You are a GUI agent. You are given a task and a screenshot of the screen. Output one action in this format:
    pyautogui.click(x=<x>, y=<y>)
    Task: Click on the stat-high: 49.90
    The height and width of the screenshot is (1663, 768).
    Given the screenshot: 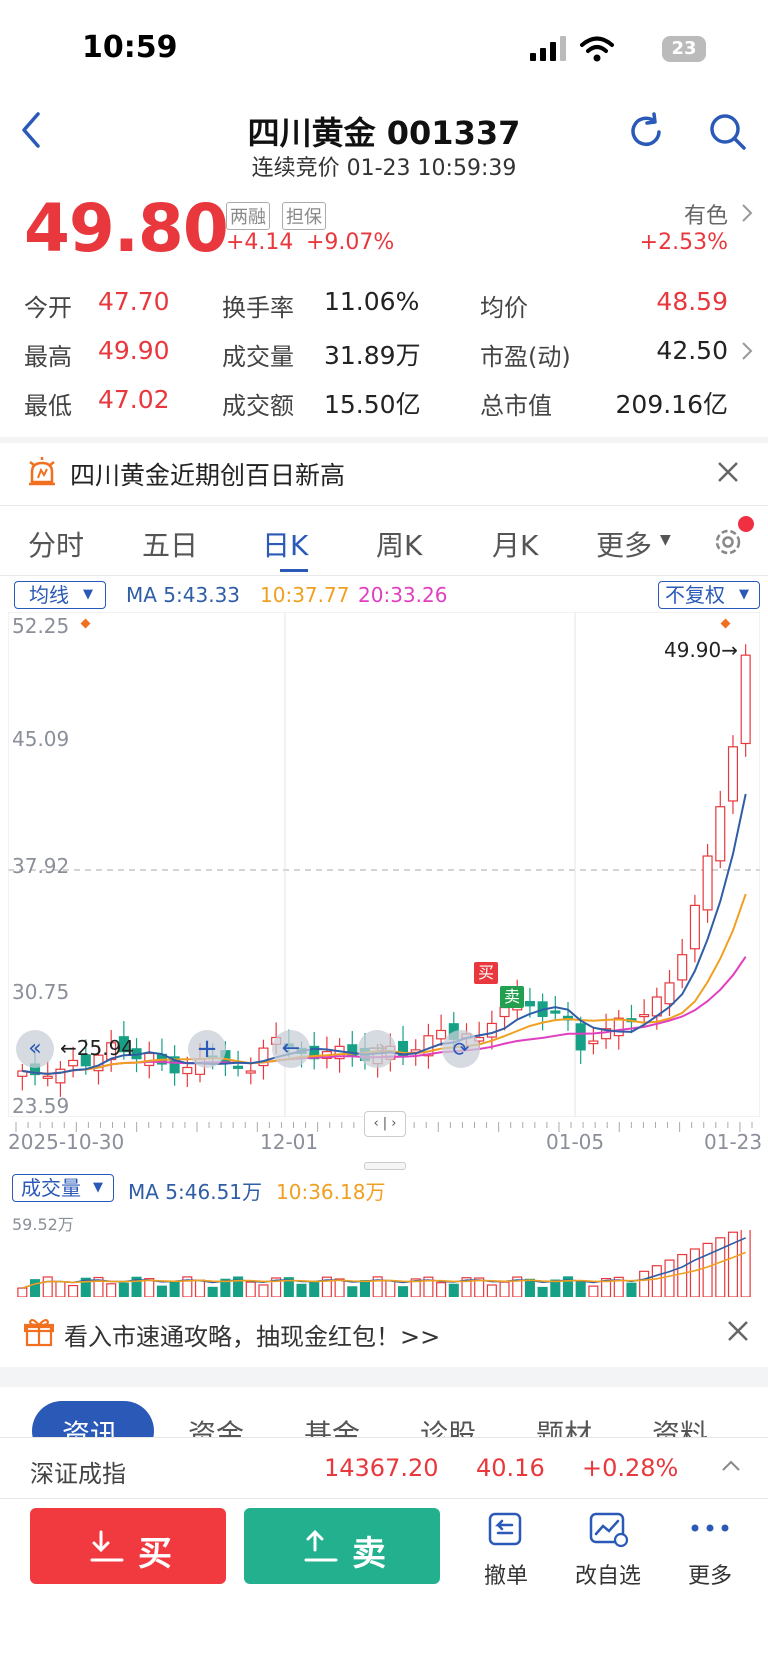 What is the action you would take?
    pyautogui.click(x=134, y=350)
    